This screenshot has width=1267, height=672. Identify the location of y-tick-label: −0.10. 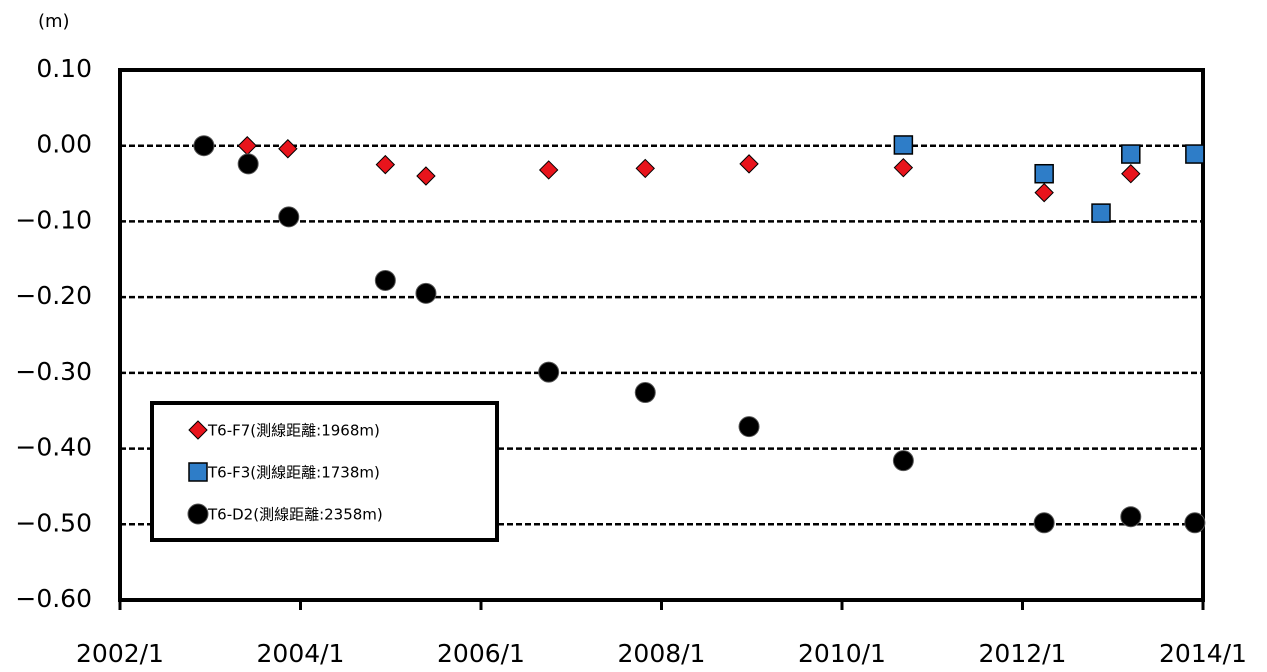
(53, 219).